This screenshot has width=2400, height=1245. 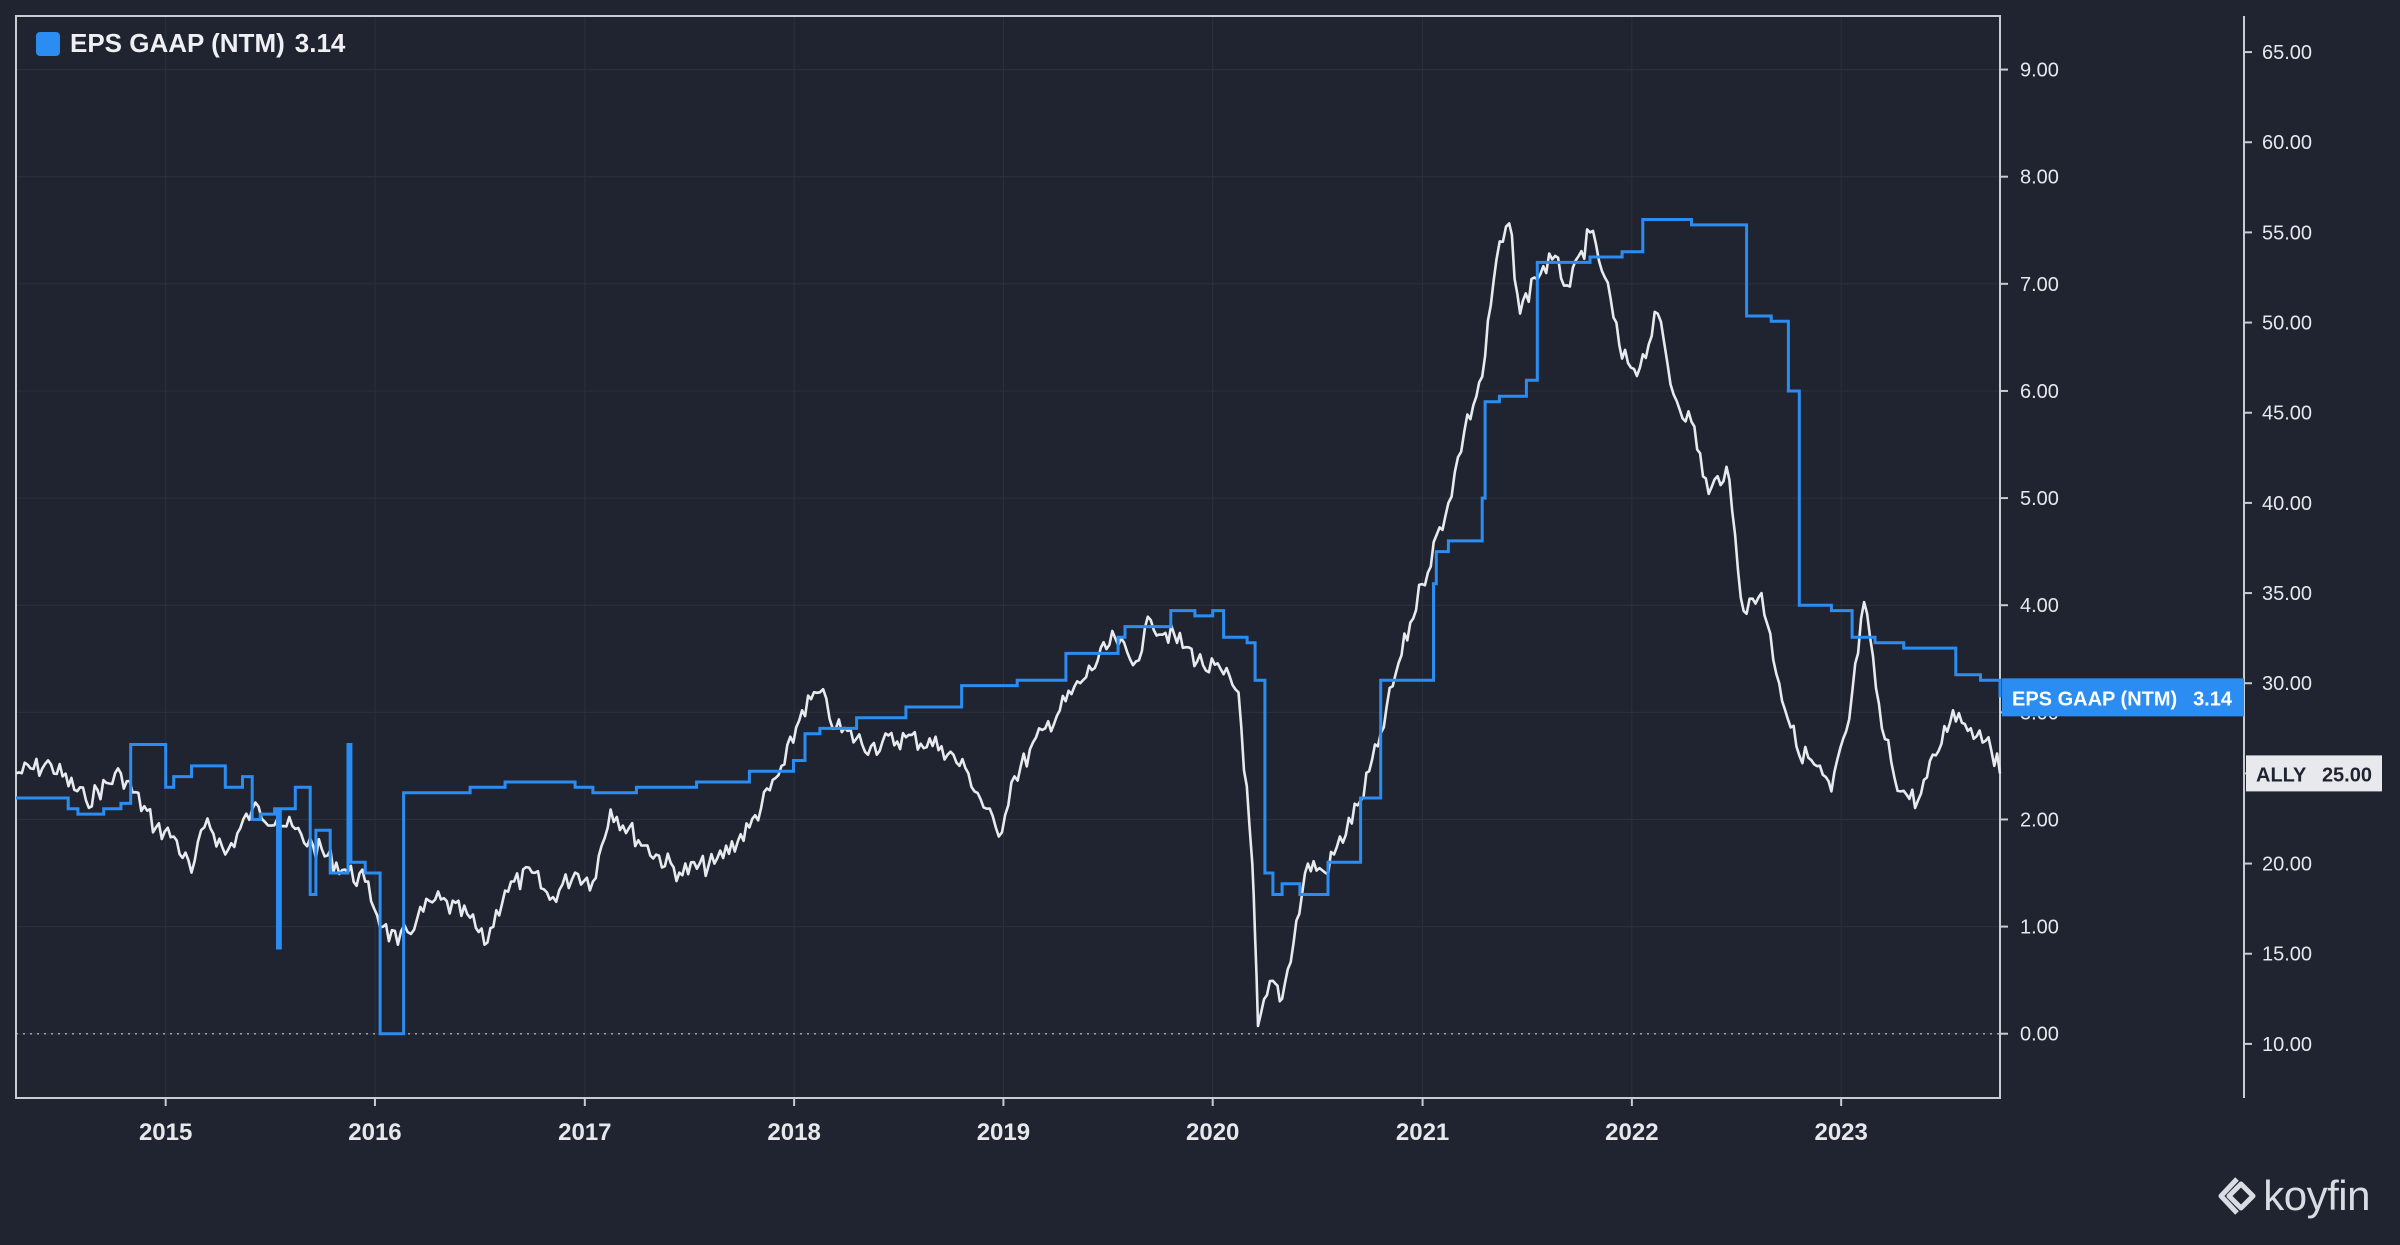 I want to click on x-tick-label: 2015, so click(x=165, y=1132).